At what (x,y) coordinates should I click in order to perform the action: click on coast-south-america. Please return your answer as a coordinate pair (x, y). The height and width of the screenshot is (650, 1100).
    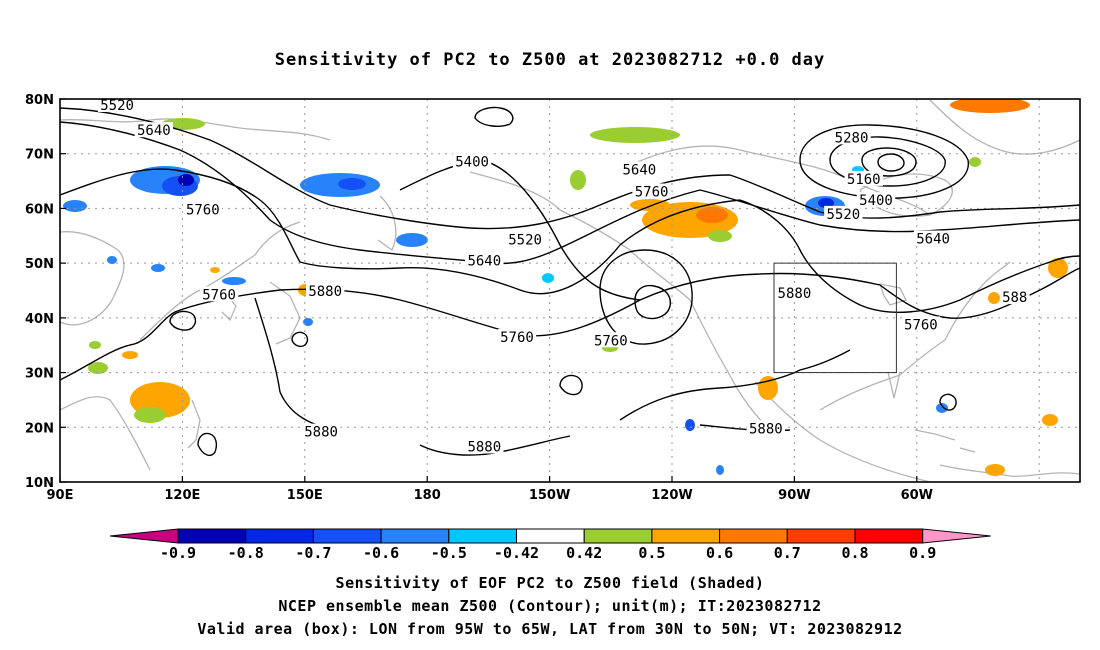
    Looking at the image, I should click on (1009, 470).